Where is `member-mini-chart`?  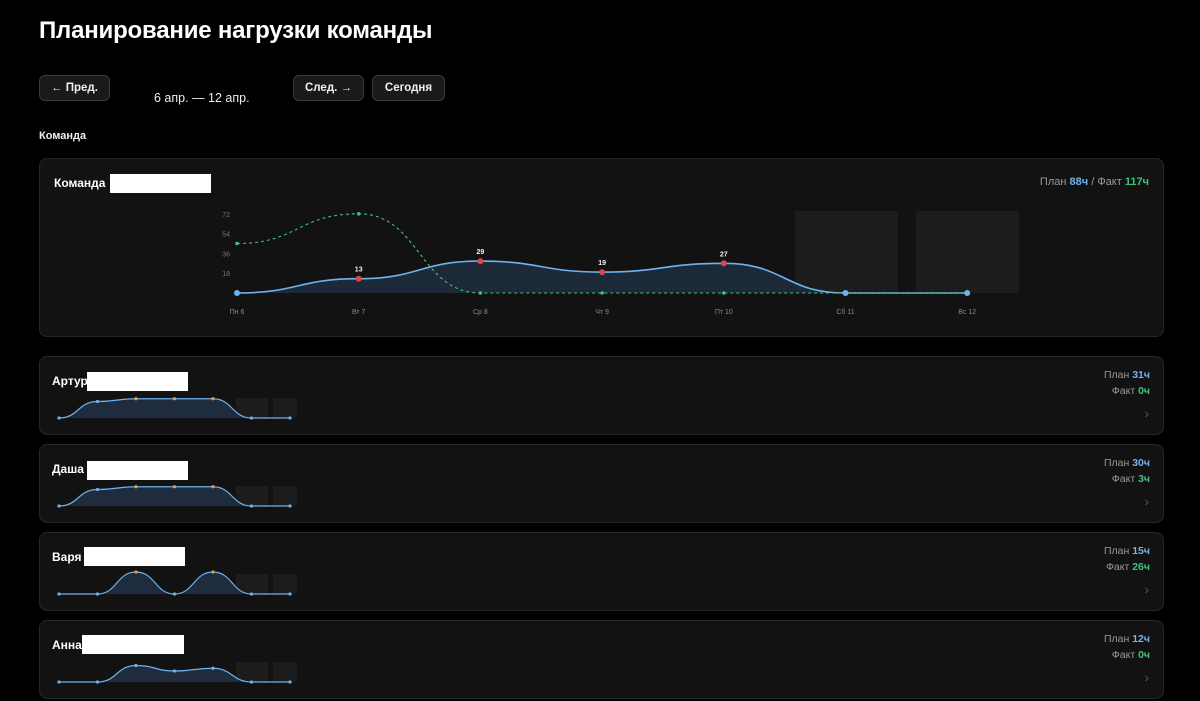
member-mini-chart is located at coordinates (177, 496).